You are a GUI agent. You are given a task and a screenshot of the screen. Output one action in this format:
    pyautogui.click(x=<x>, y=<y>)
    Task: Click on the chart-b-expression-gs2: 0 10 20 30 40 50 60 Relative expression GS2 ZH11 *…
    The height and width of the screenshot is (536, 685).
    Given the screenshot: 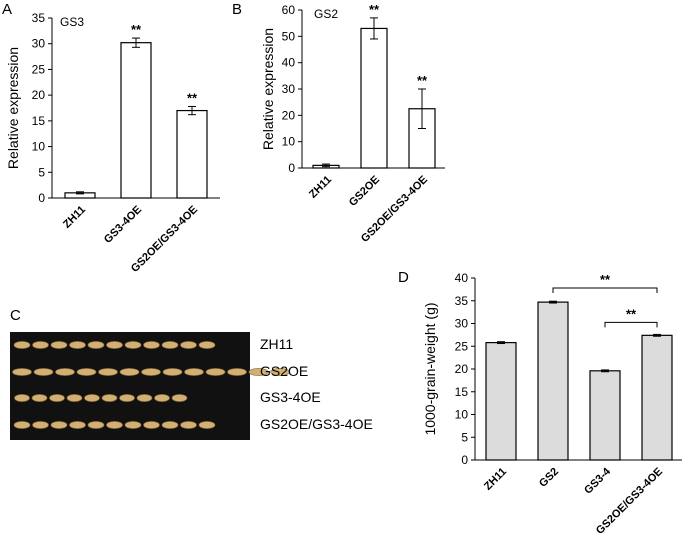 What is the action you would take?
    pyautogui.click(x=352, y=123)
    